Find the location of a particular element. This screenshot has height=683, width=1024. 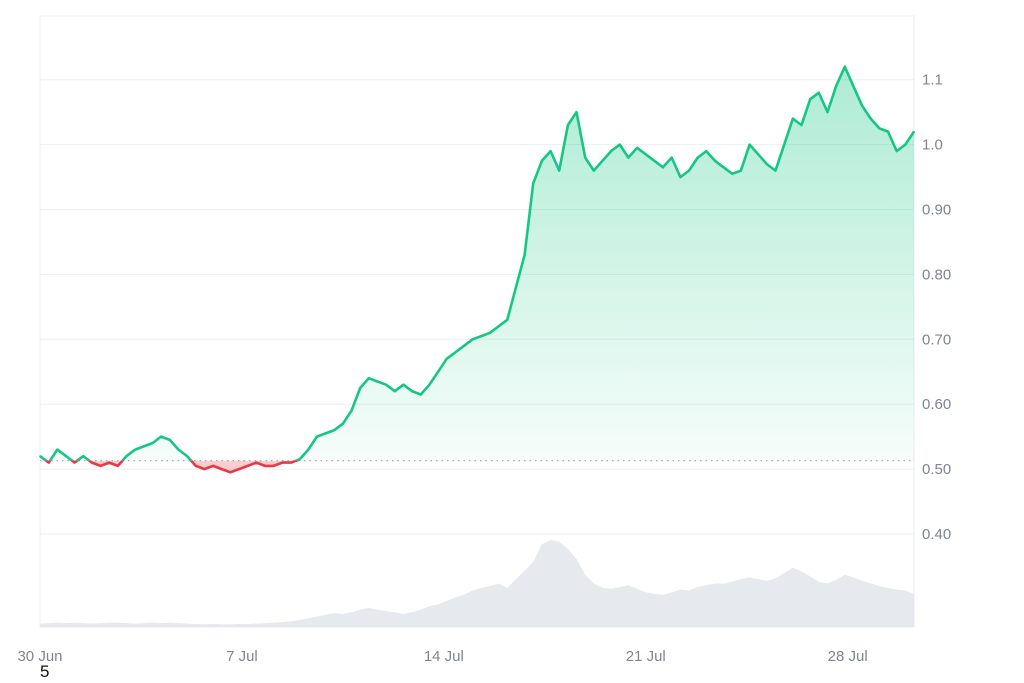

x-tick-label: 28 Jul is located at coordinates (848, 656).